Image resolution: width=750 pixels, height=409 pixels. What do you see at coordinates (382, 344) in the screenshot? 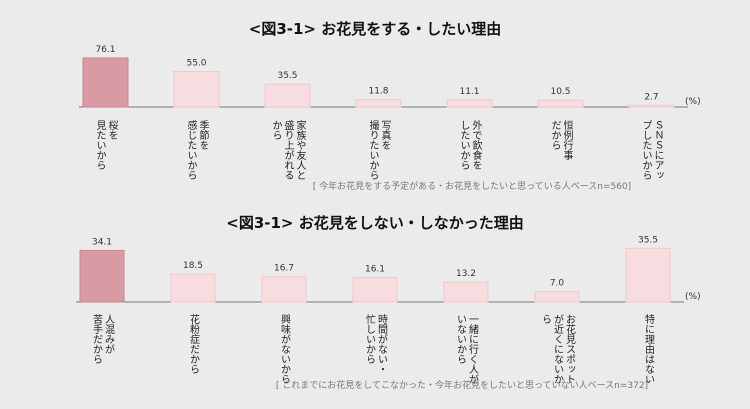
I see `category-label: 時間がない・` at bounding box center [382, 344].